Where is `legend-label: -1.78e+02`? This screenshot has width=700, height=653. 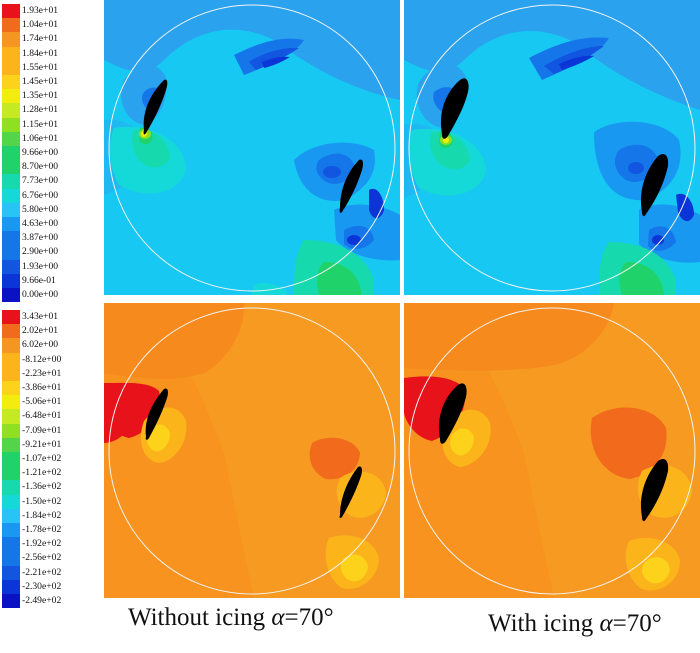
legend-label: -1.78e+02 is located at coordinates (42, 529).